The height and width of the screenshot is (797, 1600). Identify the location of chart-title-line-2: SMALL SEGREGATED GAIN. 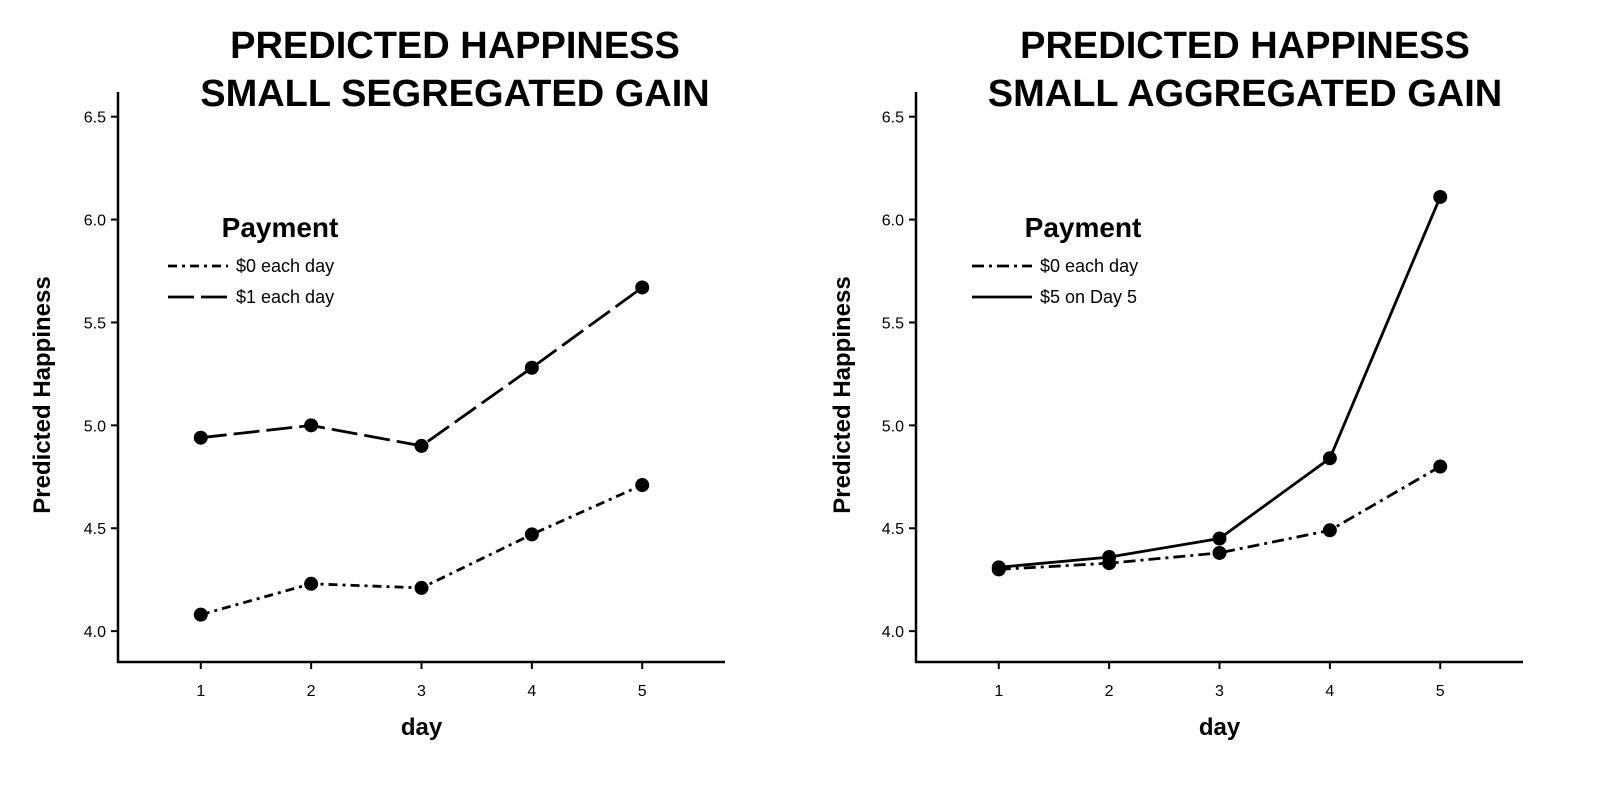
(455, 94).